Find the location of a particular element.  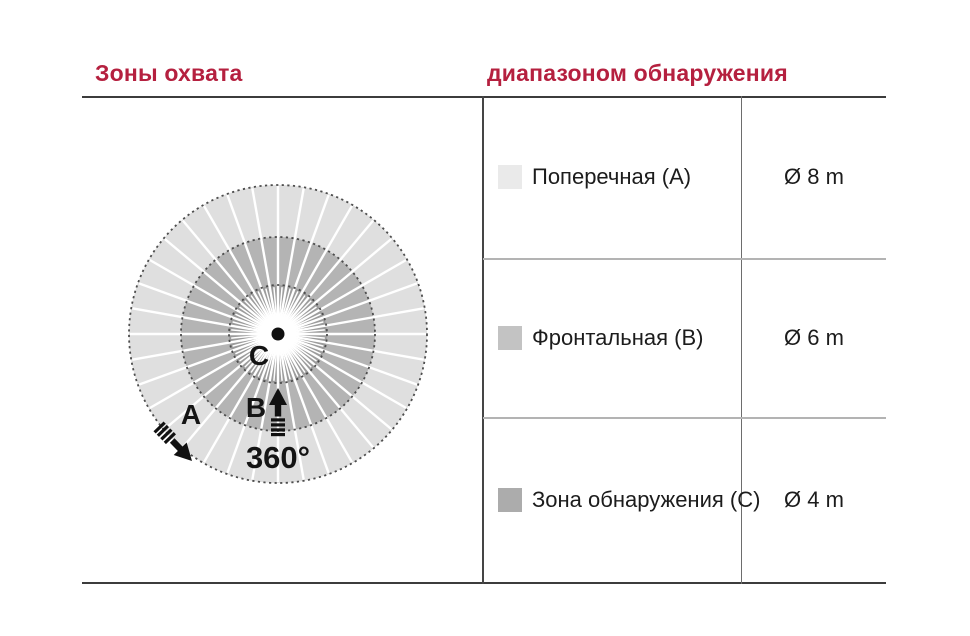

direction-arrow-b-icon is located at coordinates (278, 412).